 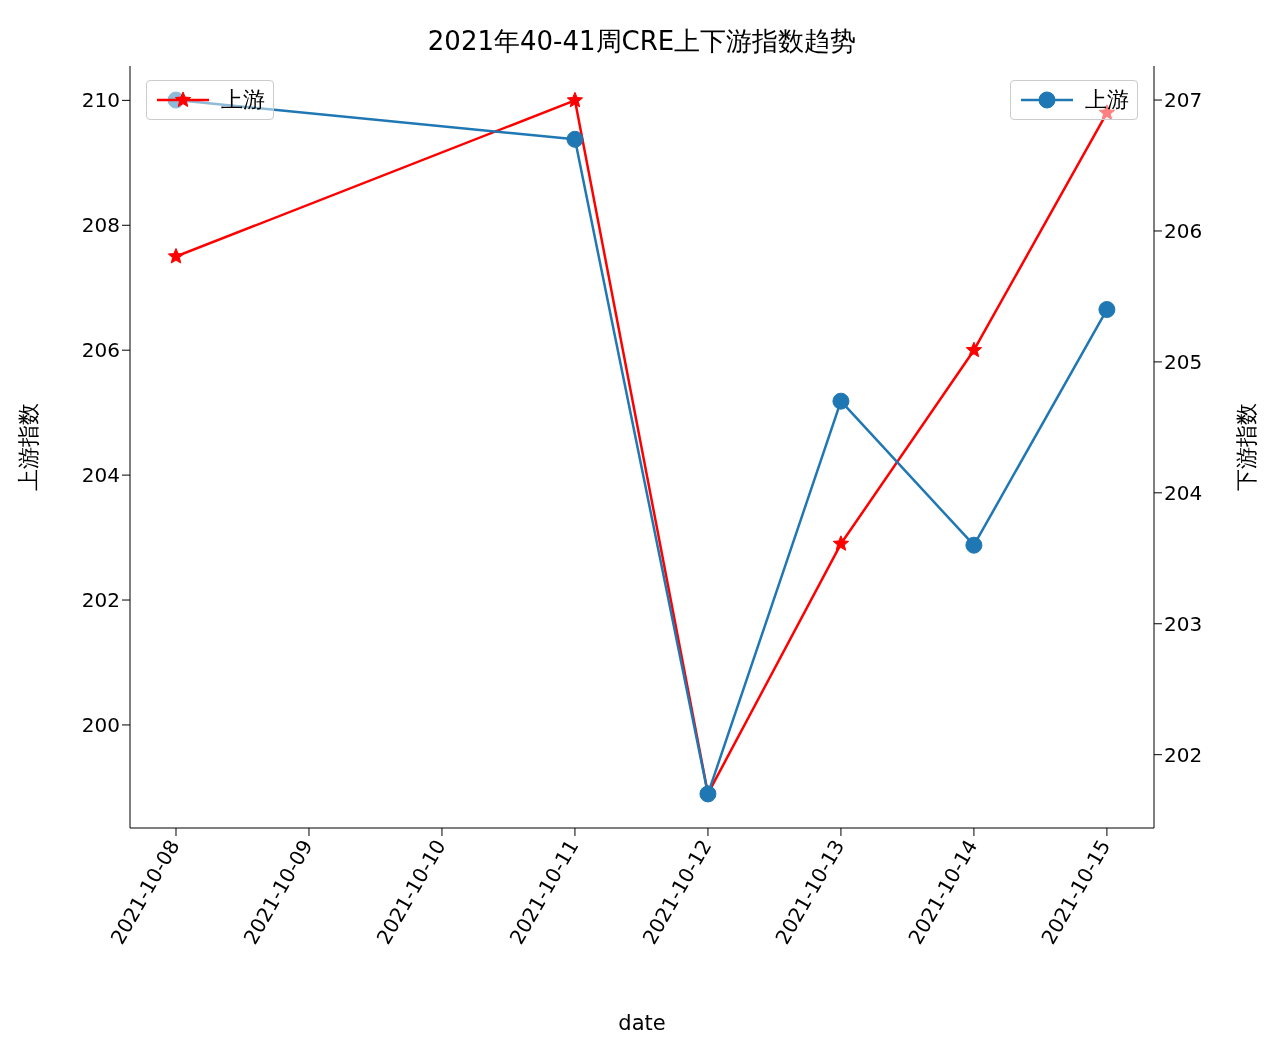 What do you see at coordinates (1183, 362) in the screenshot?
I see `y2-tick-label: 205` at bounding box center [1183, 362].